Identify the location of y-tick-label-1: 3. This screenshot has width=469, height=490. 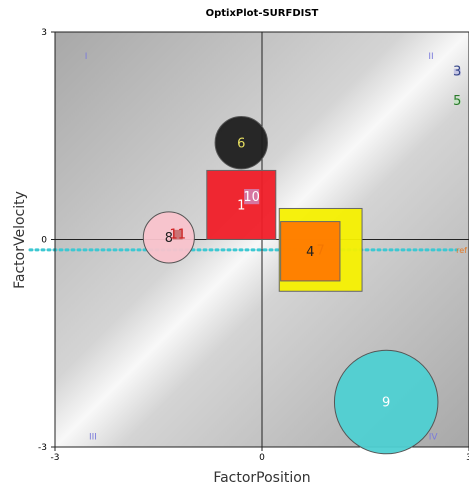
(44, 33).